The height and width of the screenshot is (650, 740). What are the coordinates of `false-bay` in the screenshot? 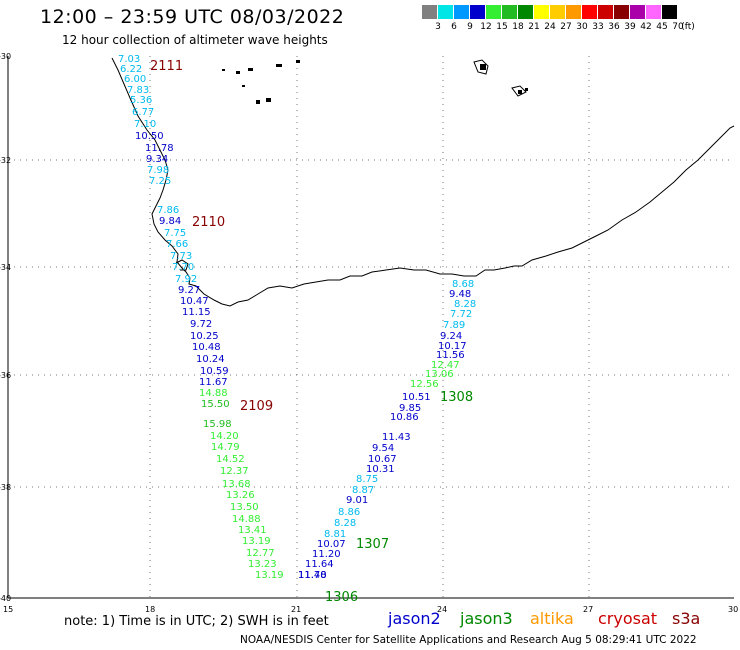 It's located at (182, 265).